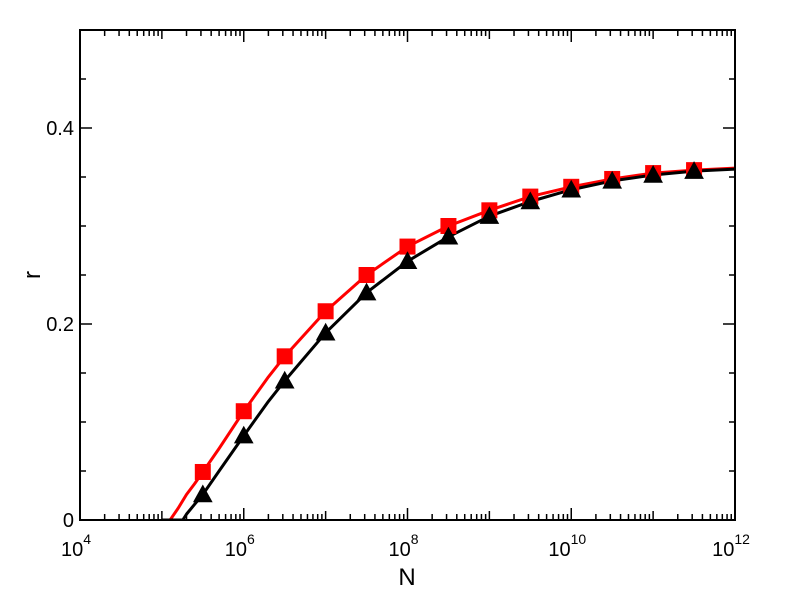 This screenshot has height=612, width=792. What do you see at coordinates (60, 129) in the screenshot?
I see `y-tick-label: 0.4` at bounding box center [60, 129].